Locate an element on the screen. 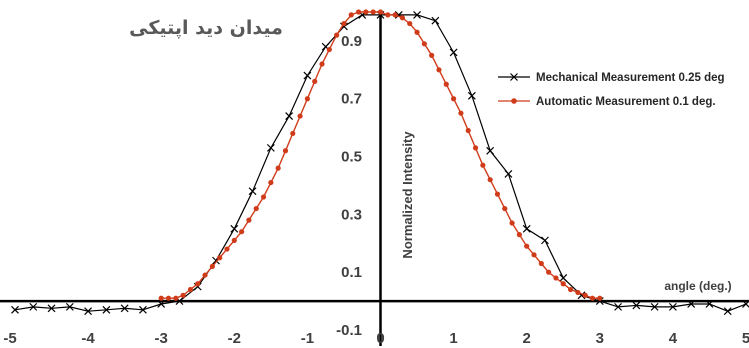 Image resolution: width=749 pixels, height=348 pixels. y-tick-label: -0.1 is located at coordinates (349, 330).